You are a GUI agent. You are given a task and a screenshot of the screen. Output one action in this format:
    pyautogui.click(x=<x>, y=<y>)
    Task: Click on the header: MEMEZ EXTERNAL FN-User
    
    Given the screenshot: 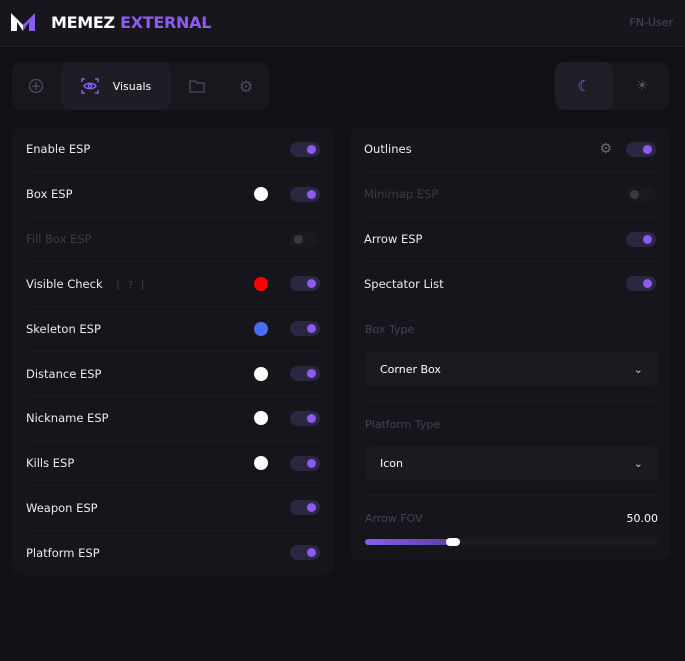 What is the action you would take?
    pyautogui.click(x=342, y=23)
    